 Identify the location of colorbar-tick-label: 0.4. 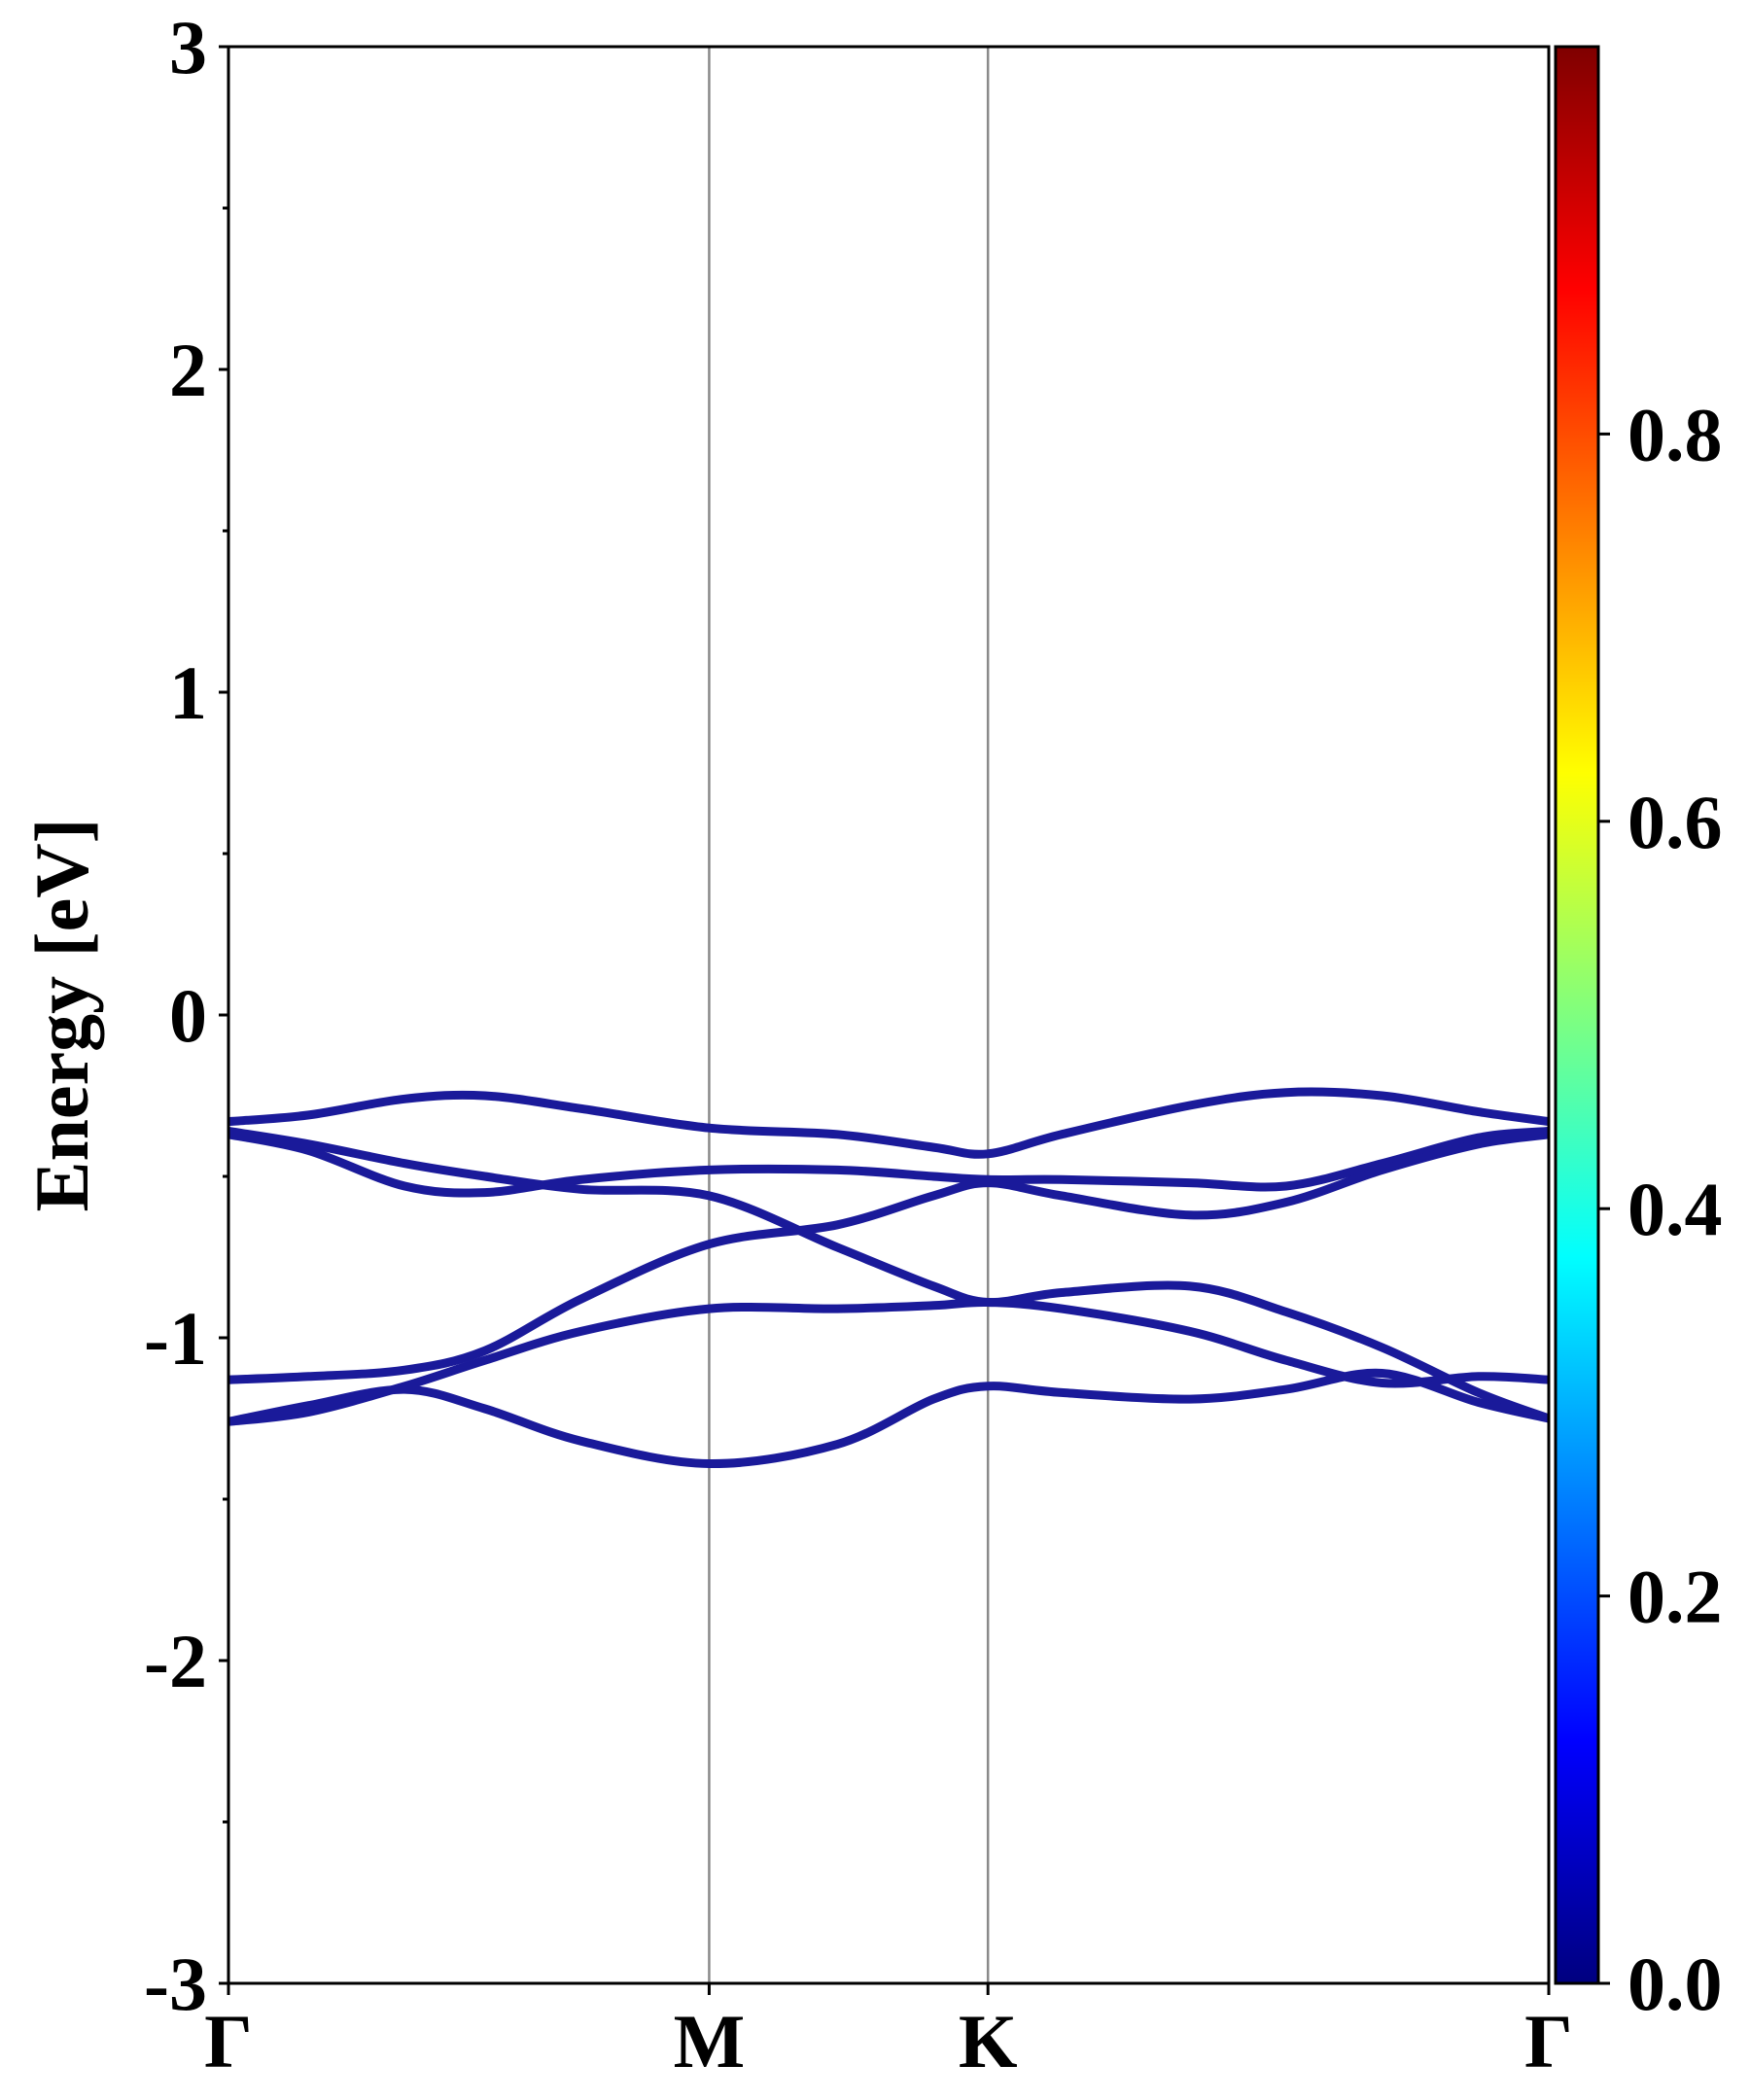
(1675, 1209).